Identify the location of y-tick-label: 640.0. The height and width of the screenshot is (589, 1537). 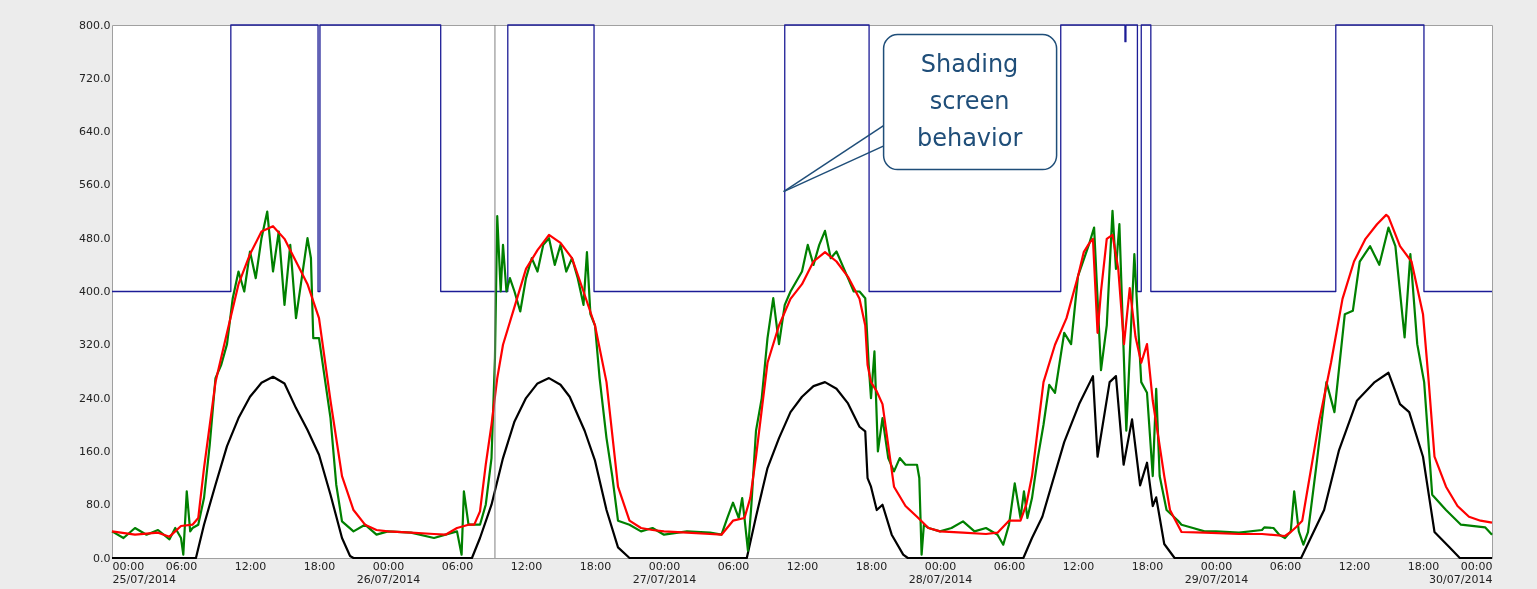
(95, 132).